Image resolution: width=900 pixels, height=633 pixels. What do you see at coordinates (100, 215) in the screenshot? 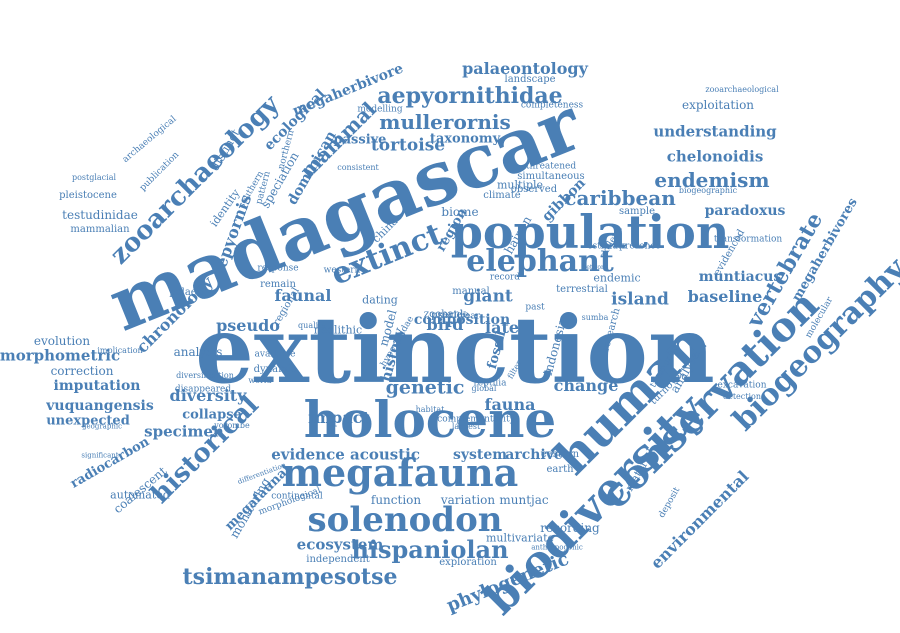
I see `cloud-word: testudinidae` at bounding box center [100, 215].